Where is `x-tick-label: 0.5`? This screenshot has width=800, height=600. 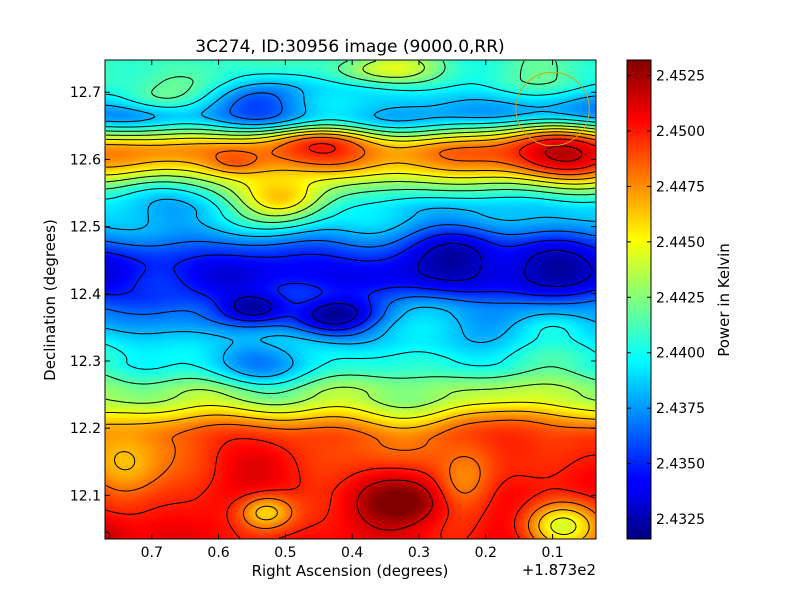 x-tick-label: 0.5 is located at coordinates (285, 553).